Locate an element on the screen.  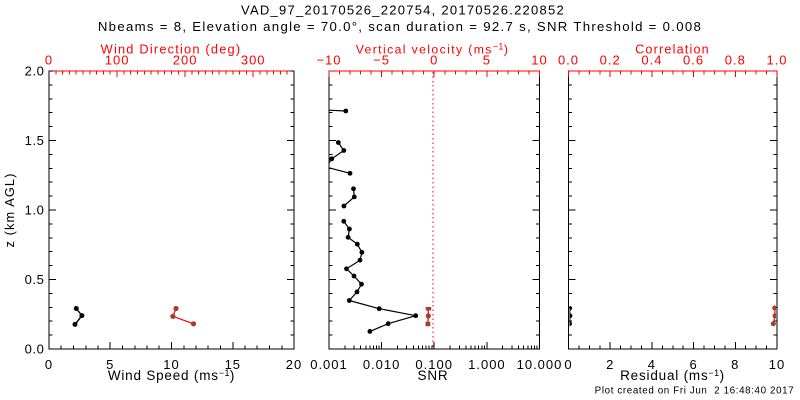
svg-text: z (km AGL) is located at coordinates (9, 210).